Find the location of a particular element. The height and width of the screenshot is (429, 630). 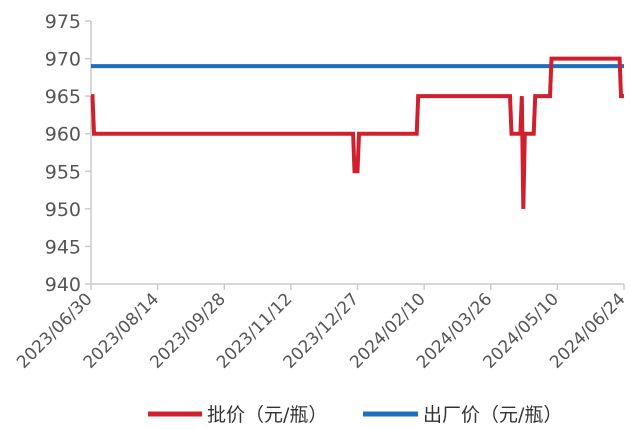

legend-label-factory: 出厂价（元/瓶） is located at coordinates (492, 415).